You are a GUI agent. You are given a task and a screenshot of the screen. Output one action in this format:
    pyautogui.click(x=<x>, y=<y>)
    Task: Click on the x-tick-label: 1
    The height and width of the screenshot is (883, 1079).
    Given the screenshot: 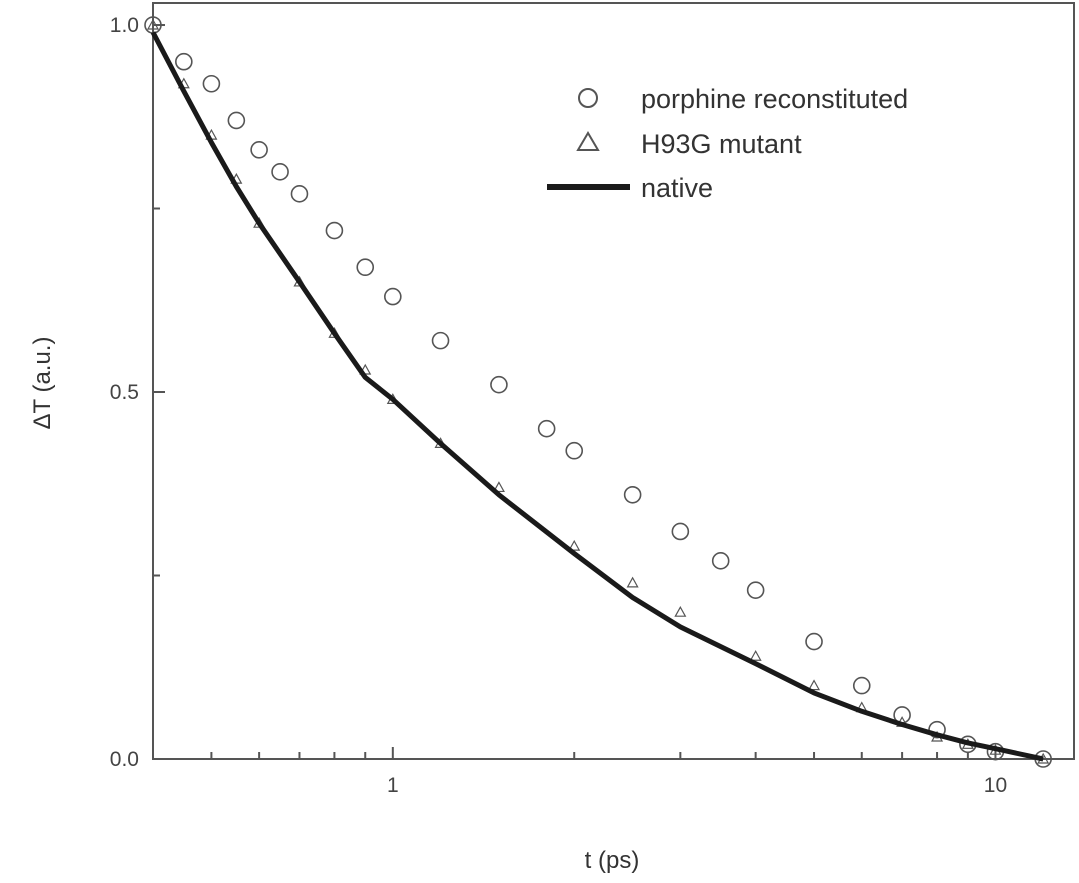 What is the action you would take?
    pyautogui.click(x=393, y=785)
    